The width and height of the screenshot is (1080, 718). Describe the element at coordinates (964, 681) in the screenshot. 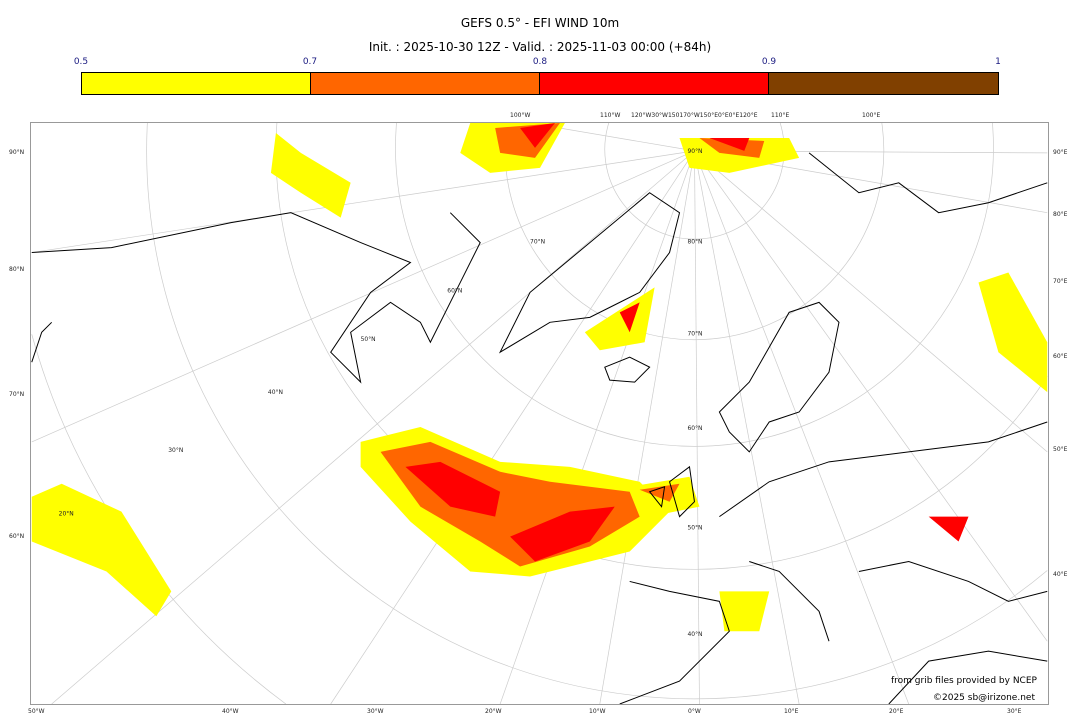

I see `source-credit: from grib files provided by NCEP` at that location.